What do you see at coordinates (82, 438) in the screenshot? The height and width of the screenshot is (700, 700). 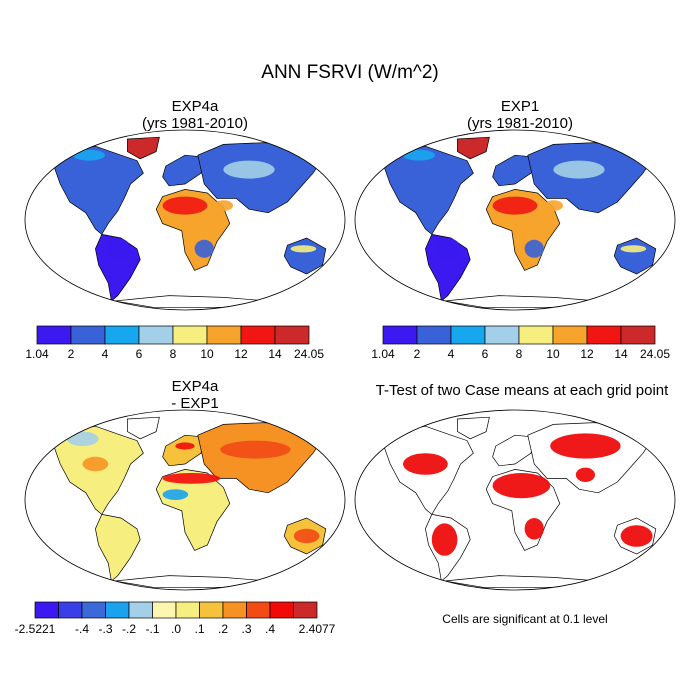 I see `field-canada-cool` at bounding box center [82, 438].